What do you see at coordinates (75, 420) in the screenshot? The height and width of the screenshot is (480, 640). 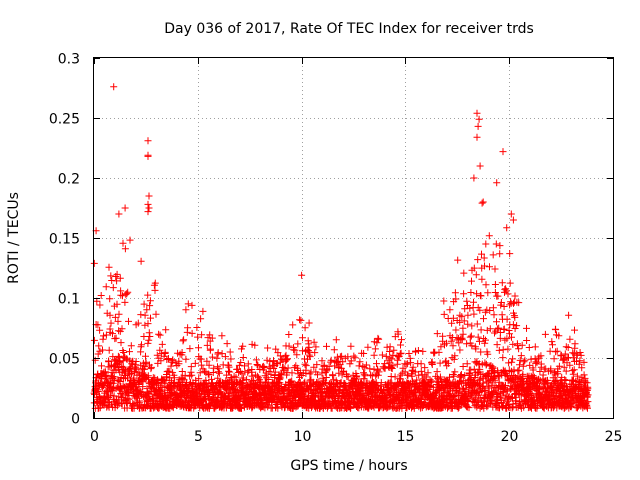 I see `y-tick-label: 0` at bounding box center [75, 420].